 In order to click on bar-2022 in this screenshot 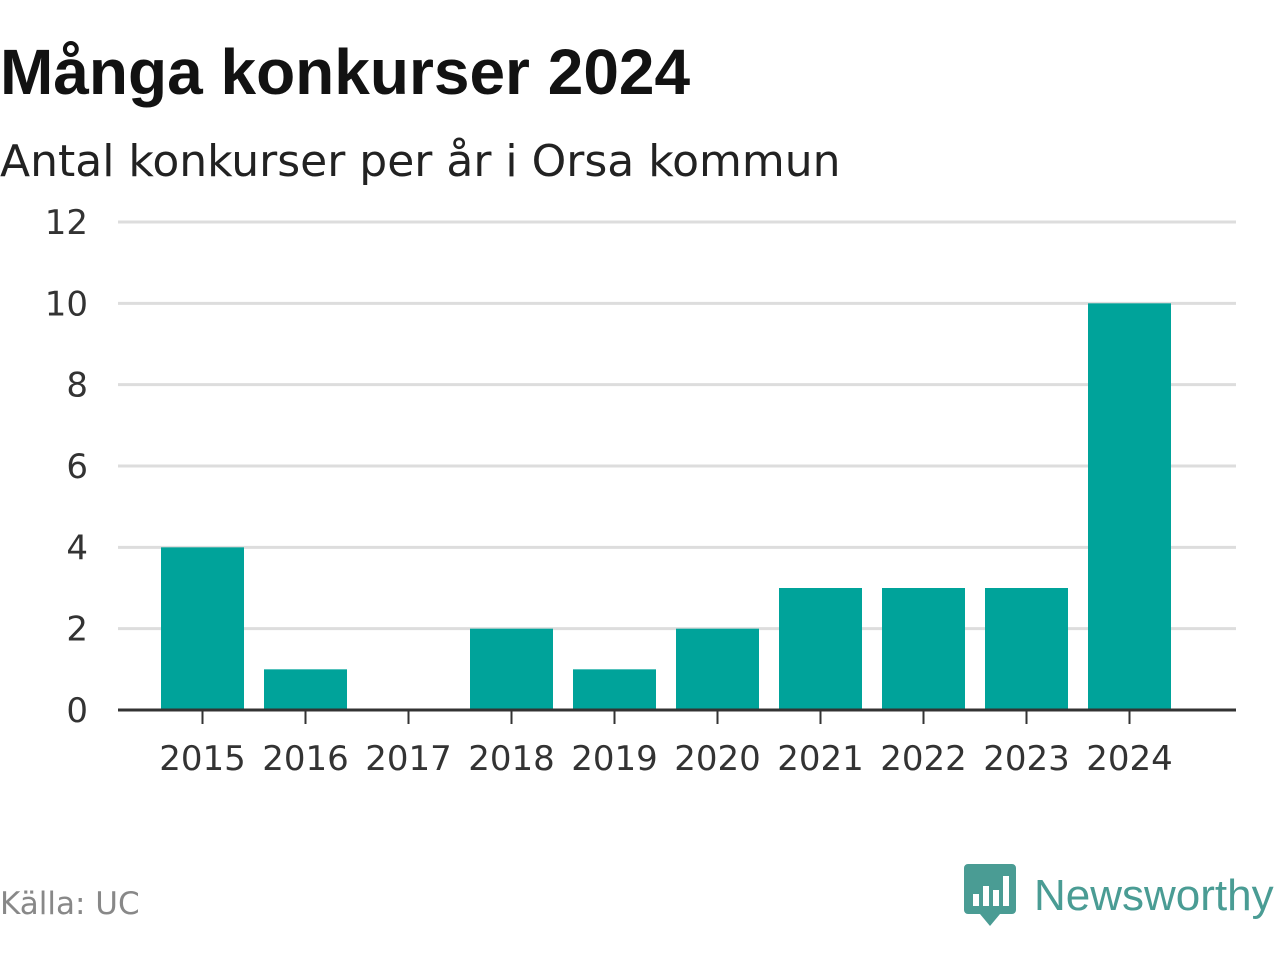, I will do `click(923, 649)`.